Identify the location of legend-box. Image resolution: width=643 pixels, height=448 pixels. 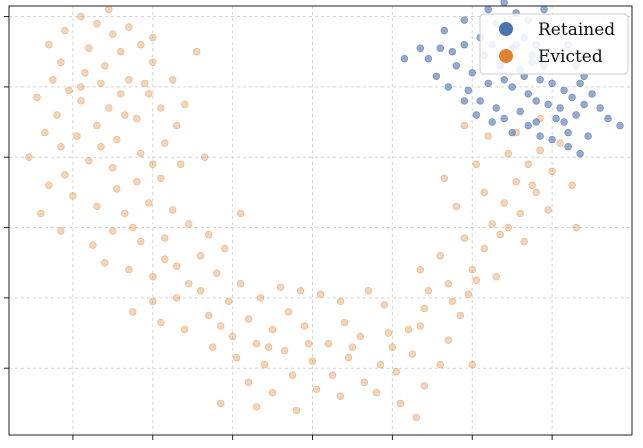
(554, 44).